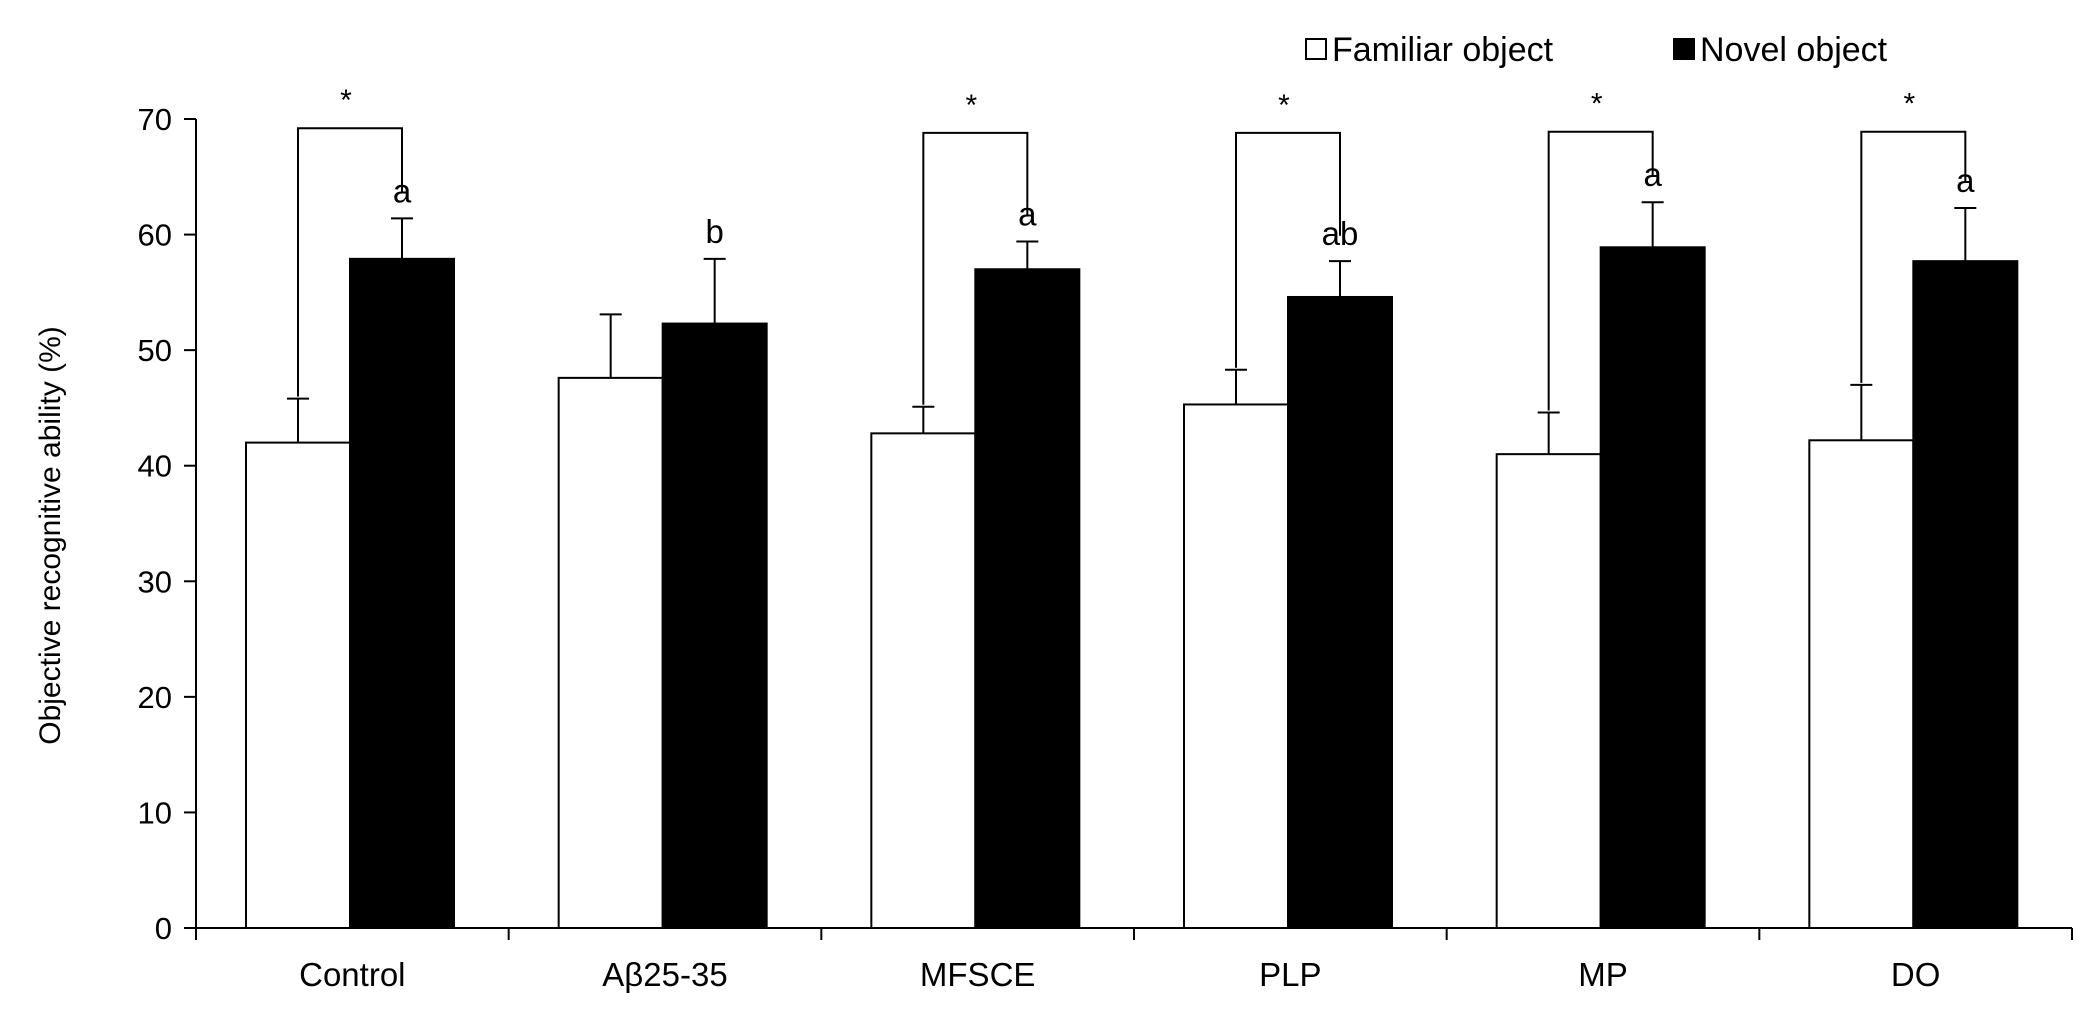 The image size is (2096, 1014). I want to click on legend-label-novel: Novel object, so click(1794, 50).